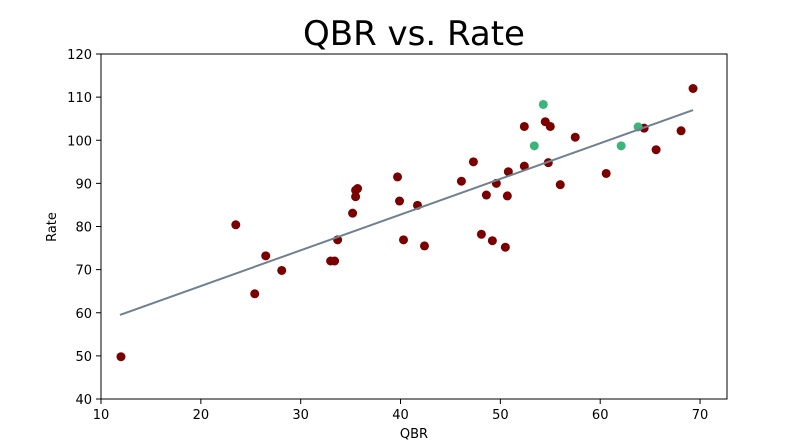 The image size is (808, 448). What do you see at coordinates (700, 415) in the screenshot?
I see `x-tick-label: 70` at bounding box center [700, 415].